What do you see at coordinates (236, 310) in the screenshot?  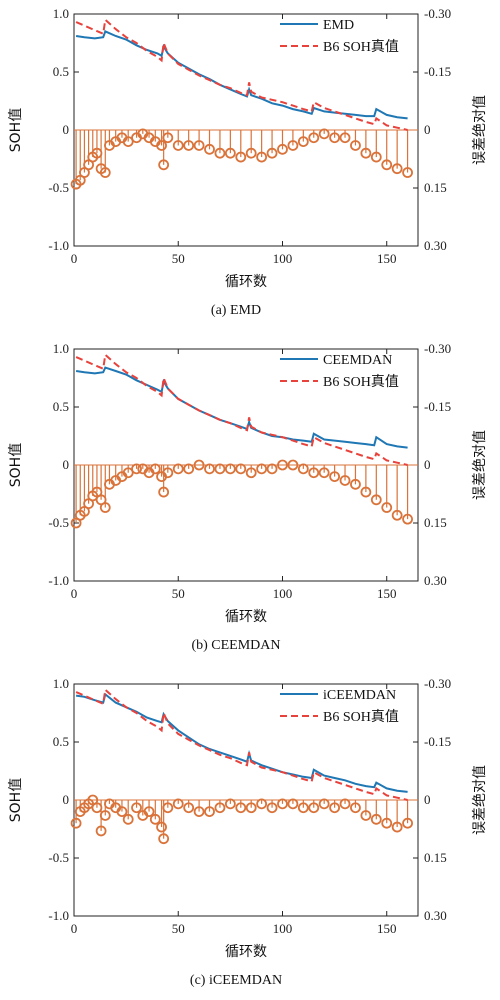 I see `panel-caption: (a) EMD` at bounding box center [236, 310].